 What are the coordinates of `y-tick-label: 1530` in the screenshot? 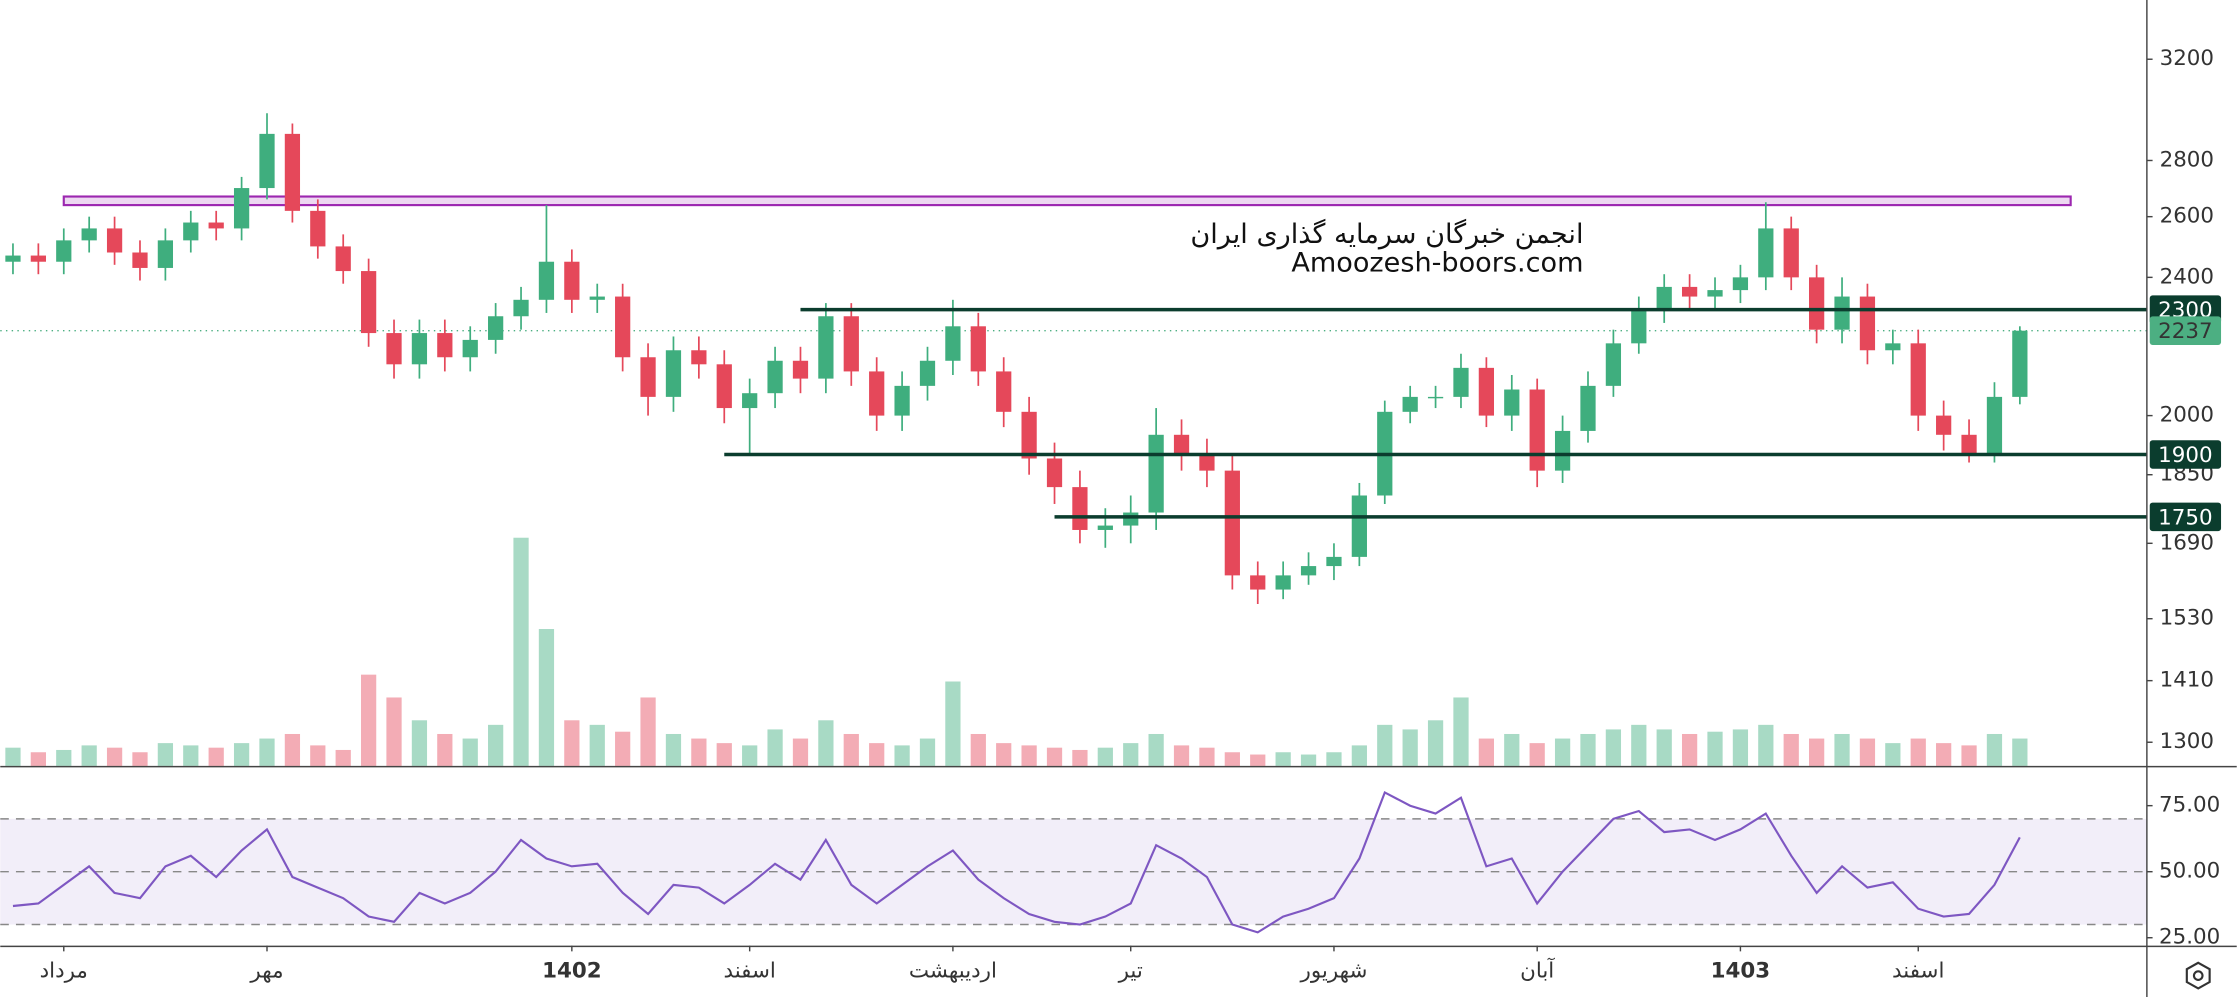 It's located at (2187, 618).